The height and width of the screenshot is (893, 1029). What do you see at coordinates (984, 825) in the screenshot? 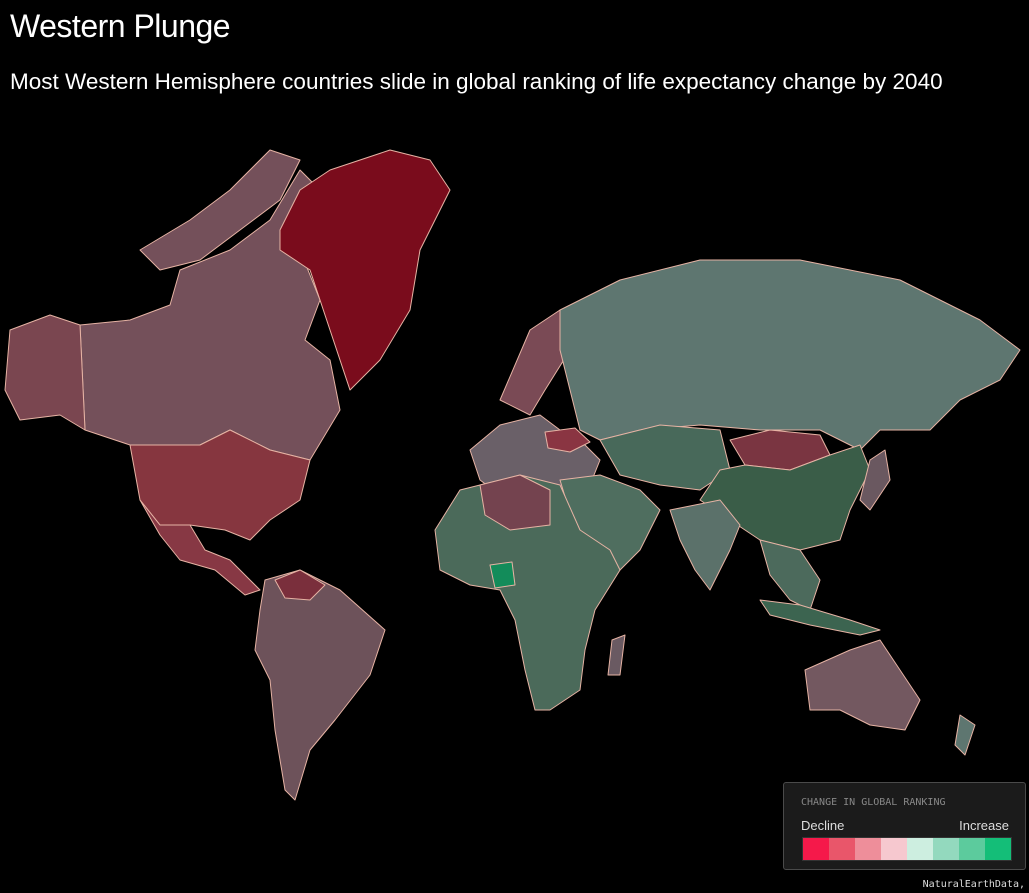
I see `legend-high-label: Increase` at bounding box center [984, 825].